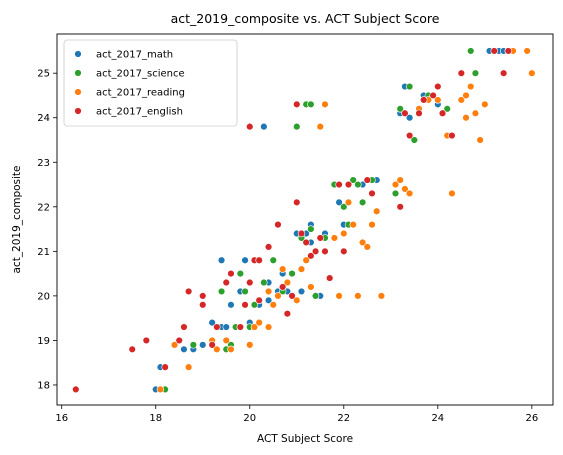  I want to click on x-tick-label: 20, so click(249, 418).